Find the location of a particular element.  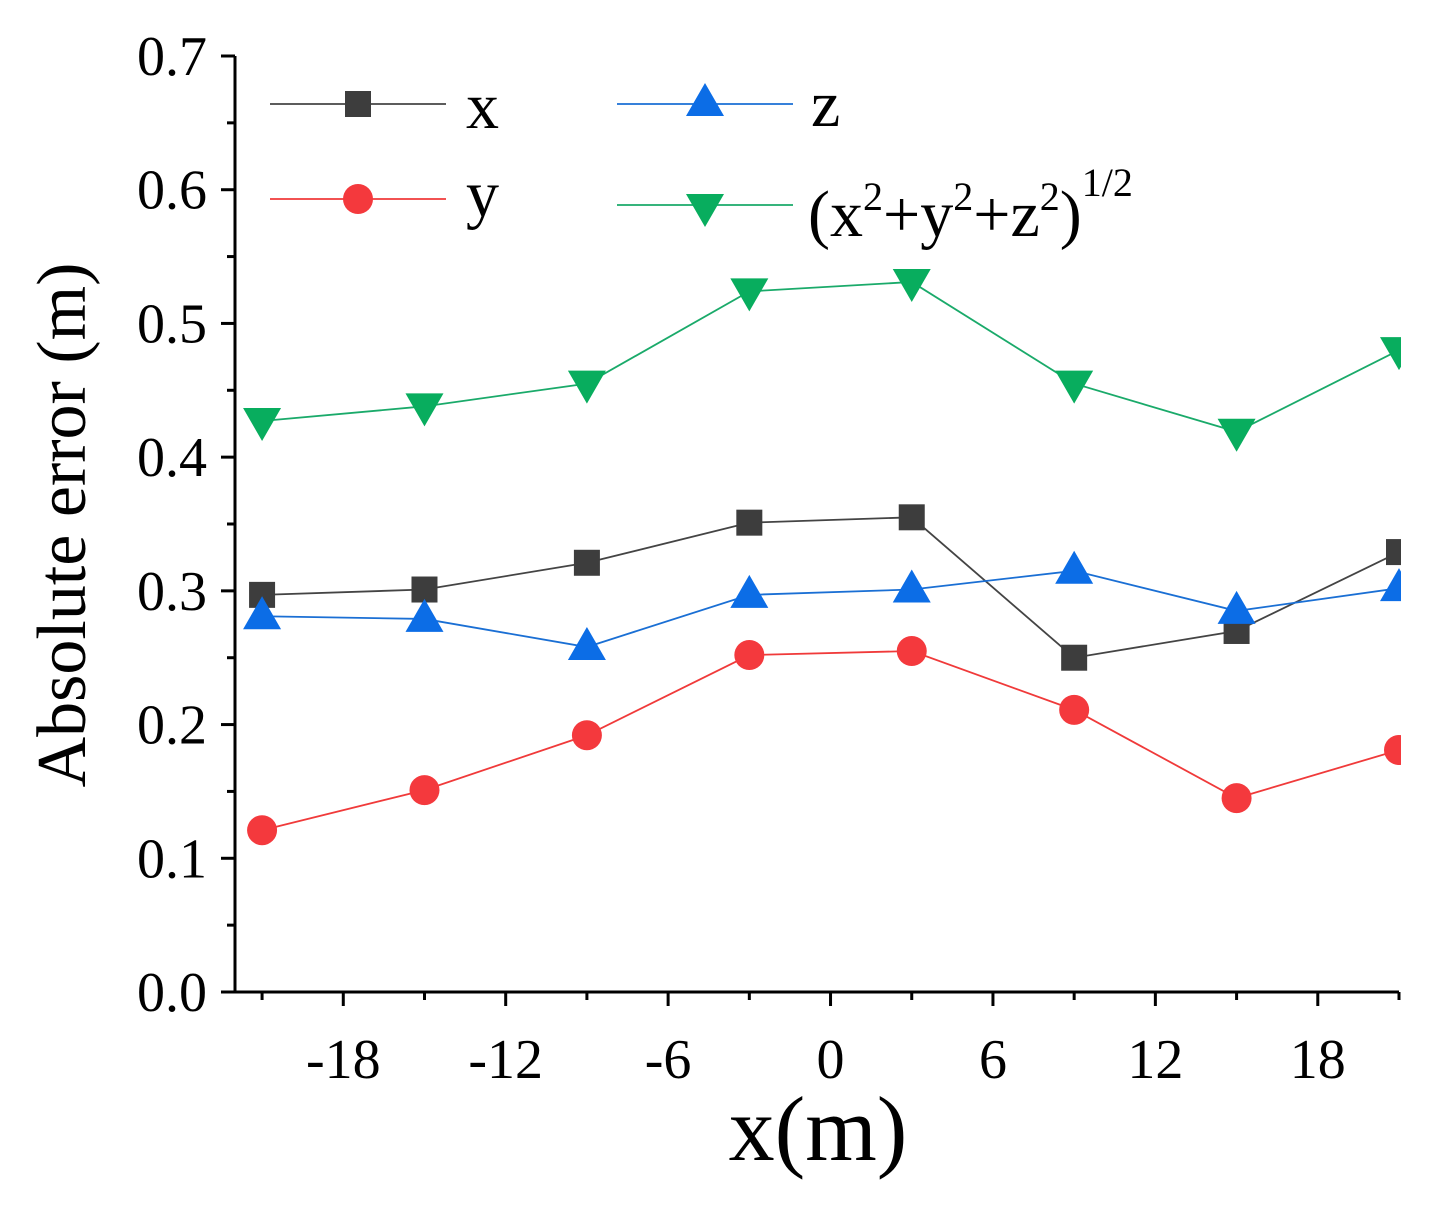

x-tick-label: -6 is located at coordinates (668, 1060).